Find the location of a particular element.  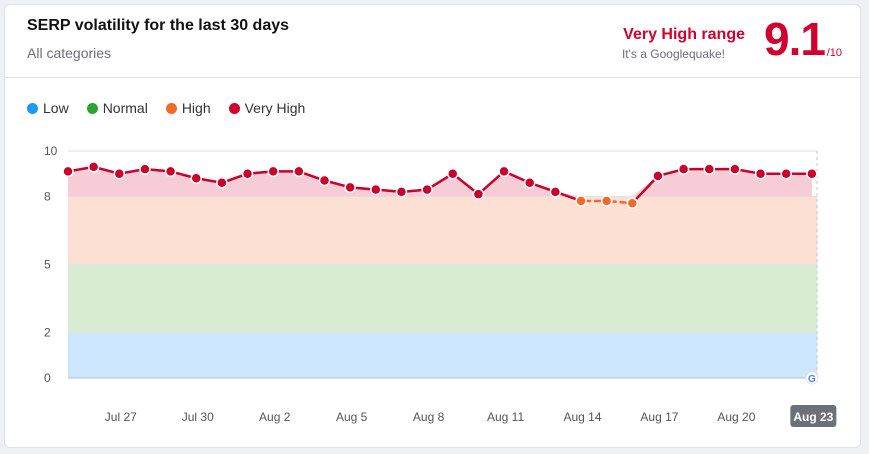

x-tick-label: Aug 23 is located at coordinates (813, 417).